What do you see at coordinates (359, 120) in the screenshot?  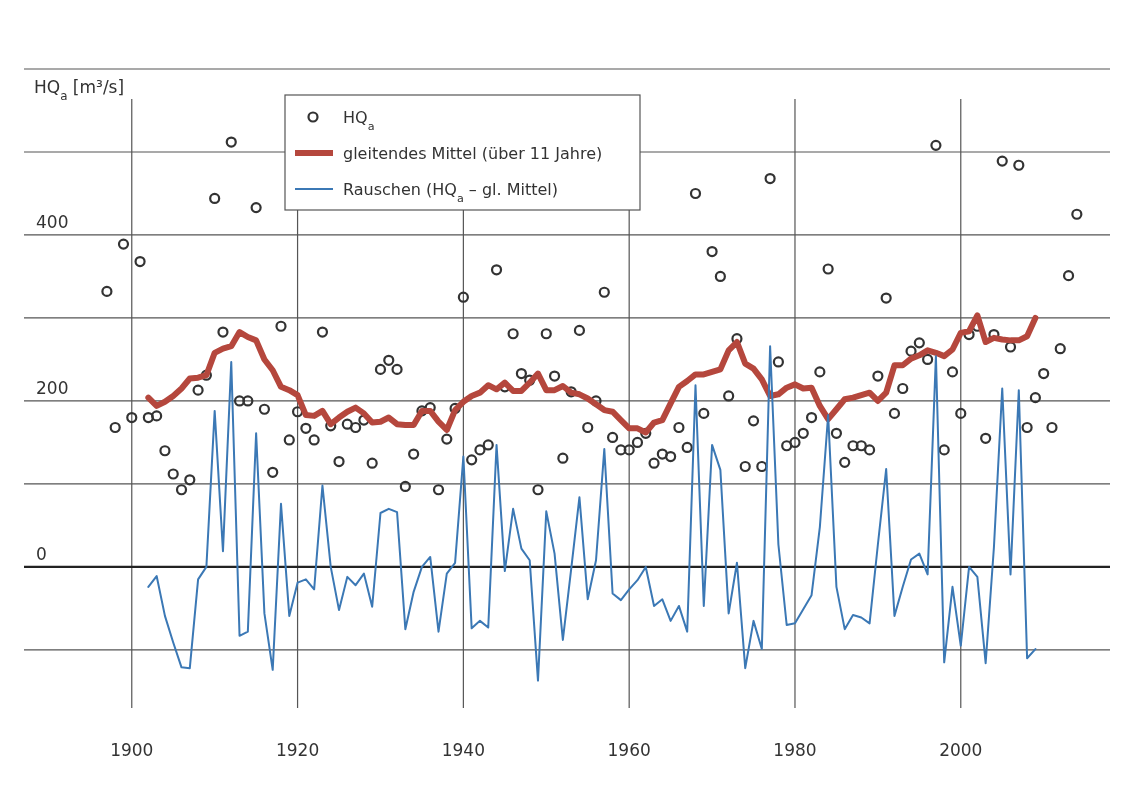 I see `legend-label: HQ$_{a}$` at bounding box center [359, 120].